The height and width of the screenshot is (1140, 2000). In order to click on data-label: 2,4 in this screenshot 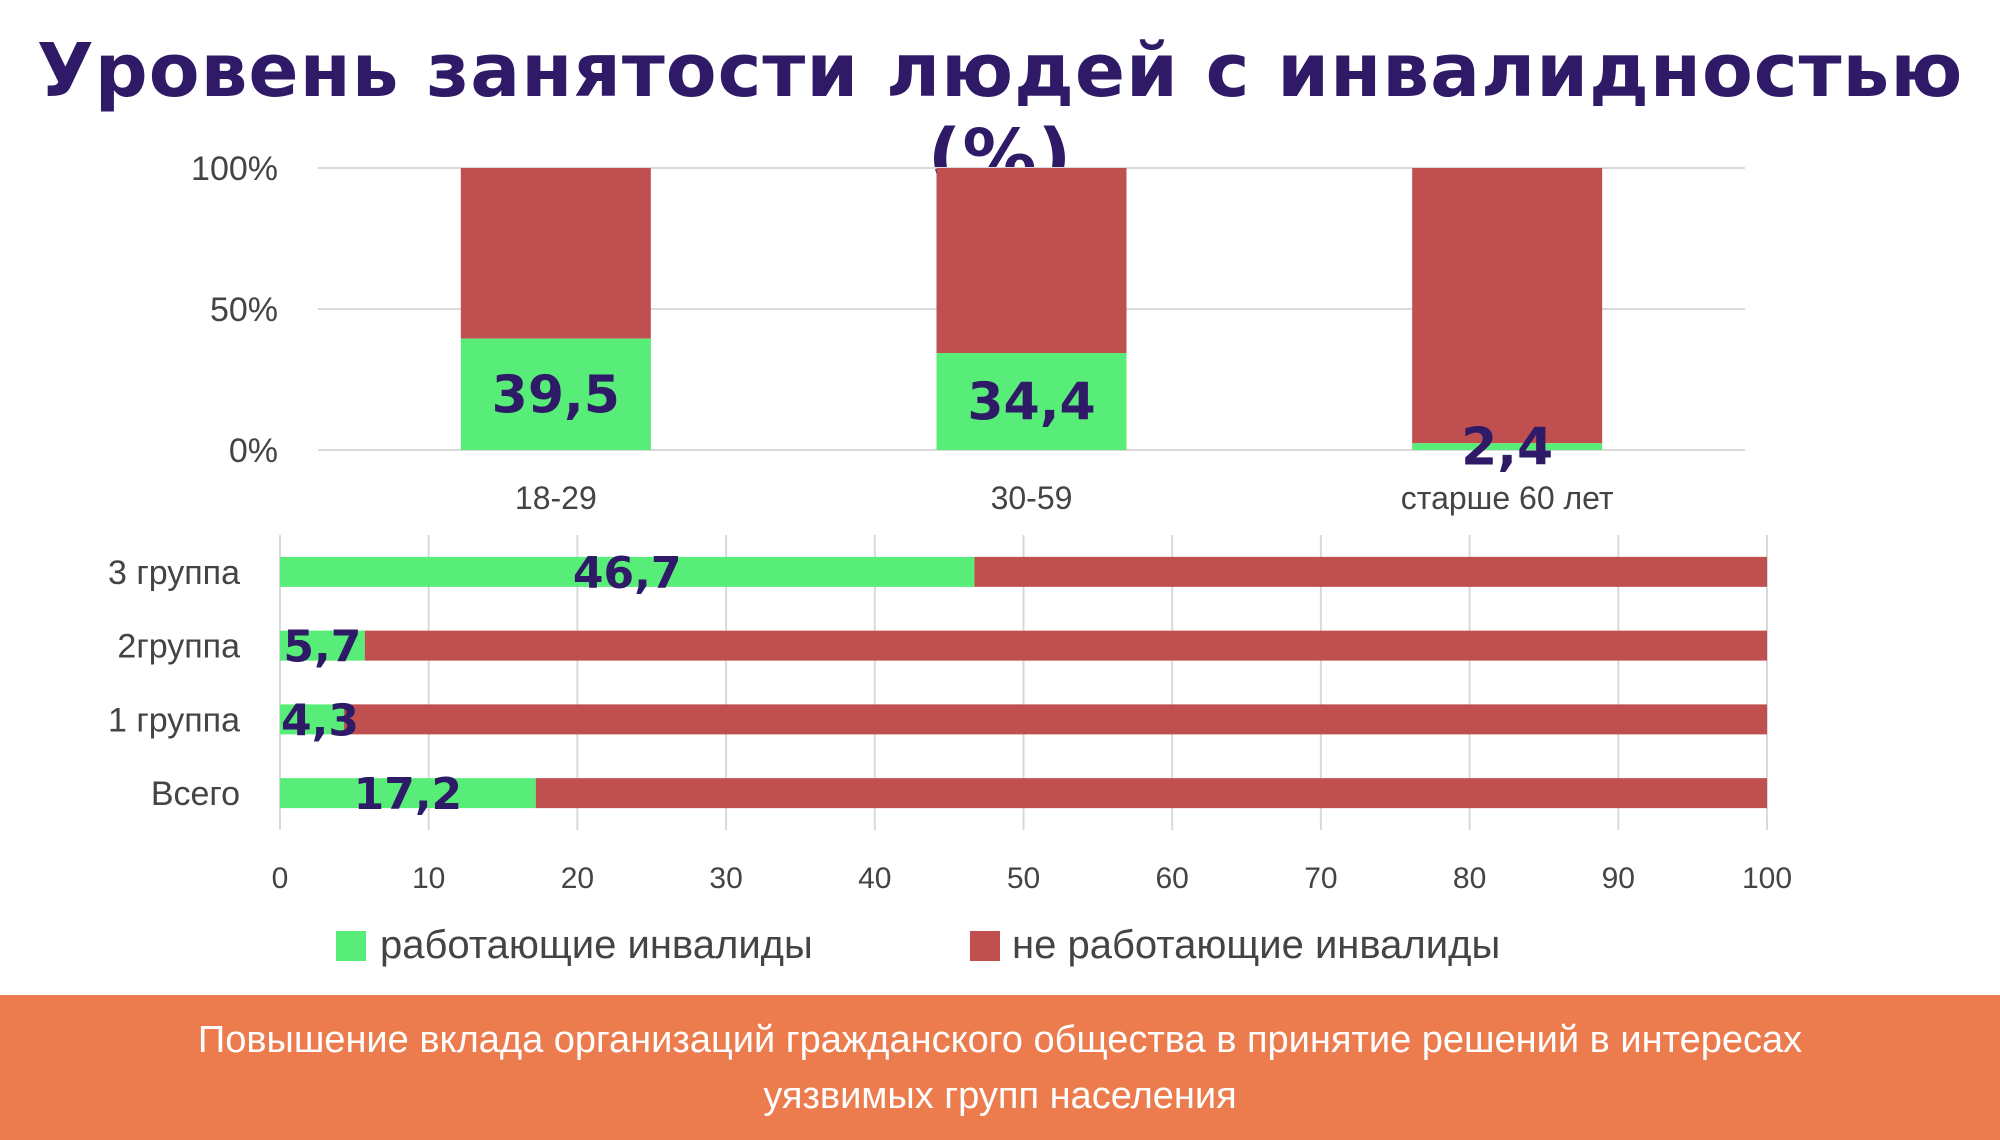, I will do `click(1507, 448)`.